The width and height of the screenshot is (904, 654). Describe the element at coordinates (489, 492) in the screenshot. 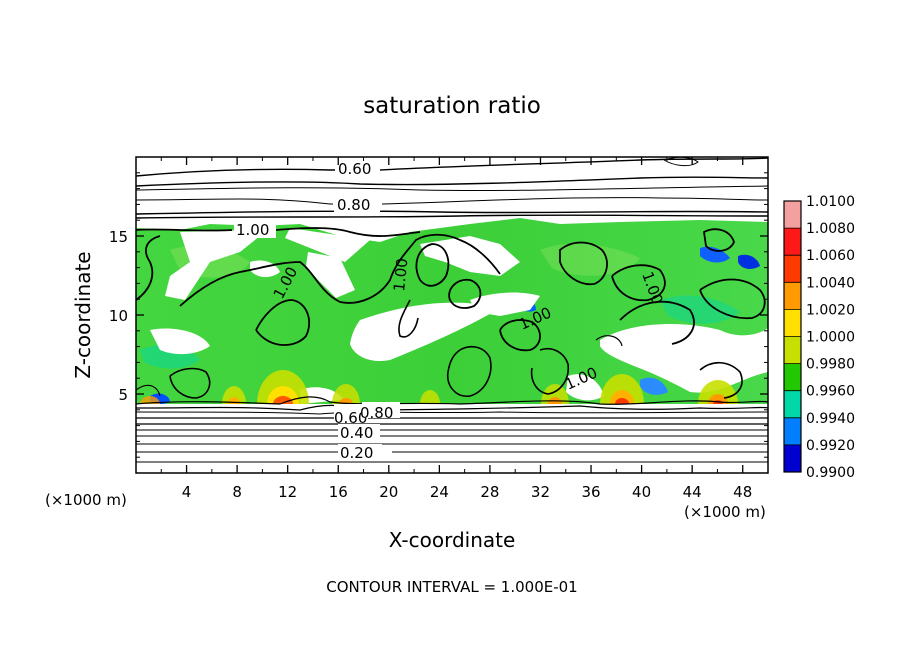

I see `x-tick-label: 28` at that location.